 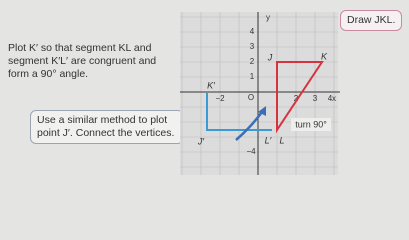 I want to click on turn-arrow, so click(x=249, y=126).